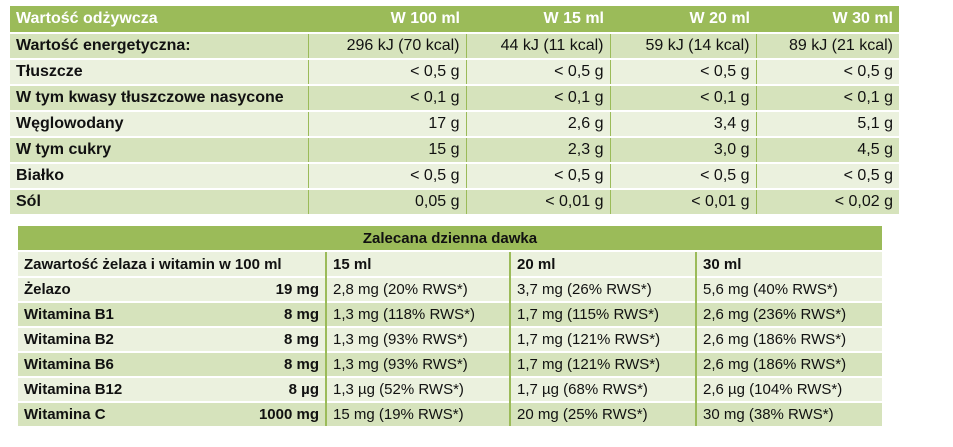 This screenshot has width=953, height=447. I want to click on nutrient-amount: 19 mg, so click(272, 289).